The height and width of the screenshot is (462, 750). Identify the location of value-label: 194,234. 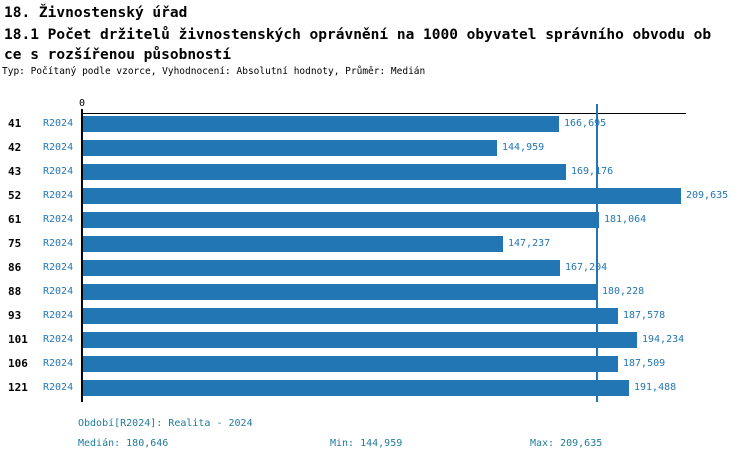
(663, 339).